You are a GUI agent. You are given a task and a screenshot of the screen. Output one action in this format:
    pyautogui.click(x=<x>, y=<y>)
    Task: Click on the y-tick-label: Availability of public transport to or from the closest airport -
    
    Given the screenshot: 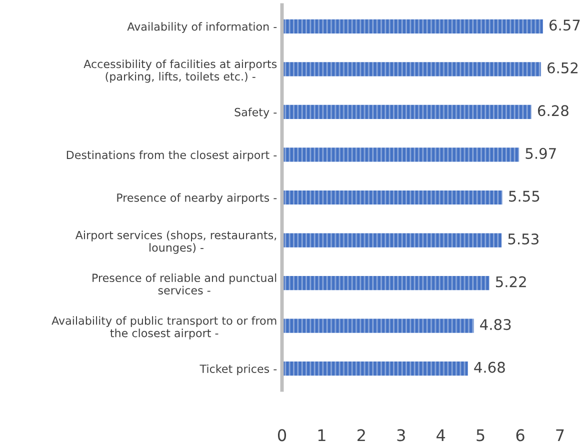 What is the action you would take?
    pyautogui.click(x=164, y=328)
    